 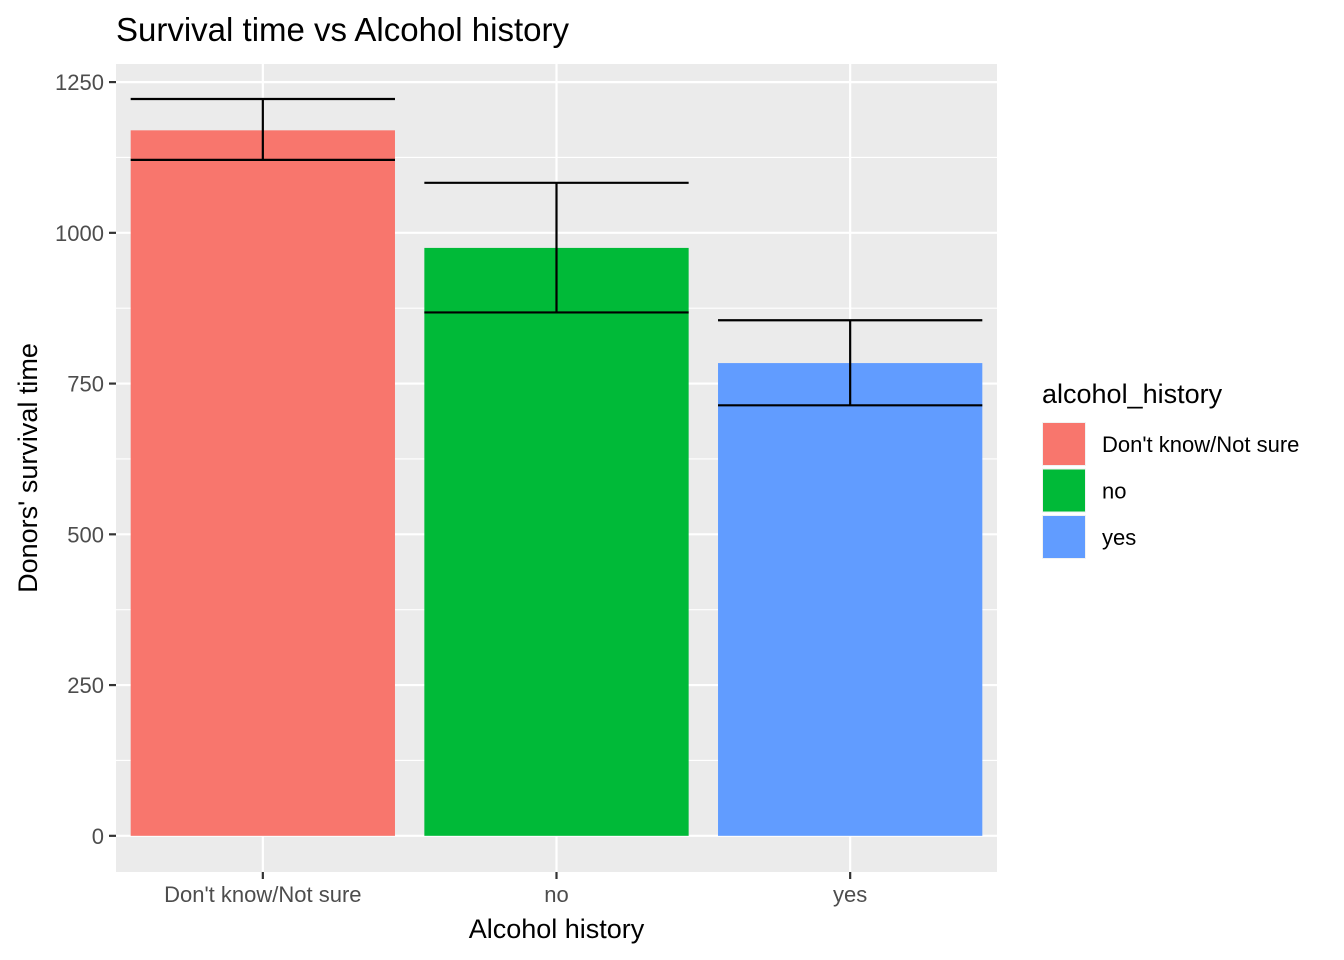 What do you see at coordinates (1119, 537) in the screenshot?
I see `legend-label: yes` at bounding box center [1119, 537].